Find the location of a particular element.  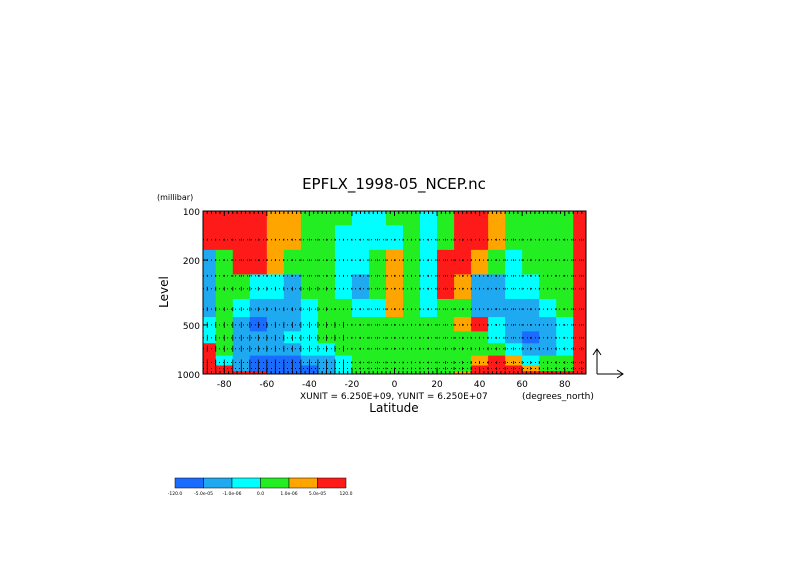

y-tick-label: 500 is located at coordinates (191, 327).